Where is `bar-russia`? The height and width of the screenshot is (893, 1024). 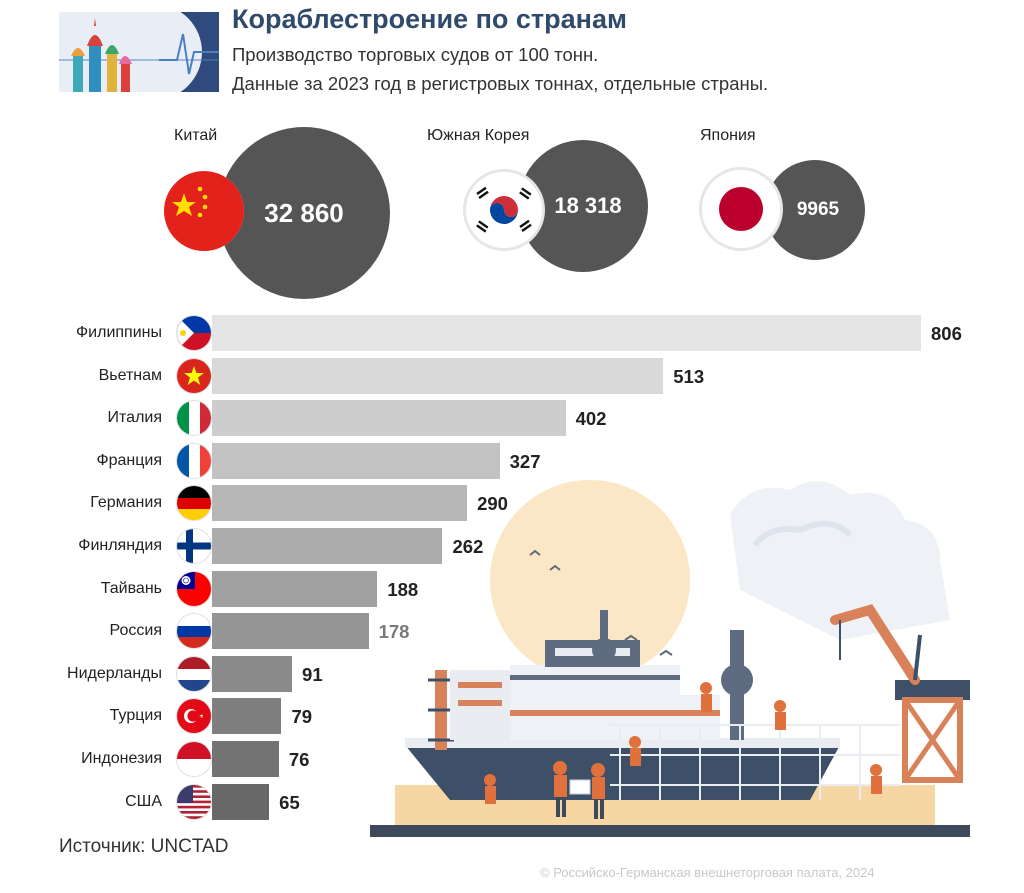
bar-russia is located at coordinates (290, 631).